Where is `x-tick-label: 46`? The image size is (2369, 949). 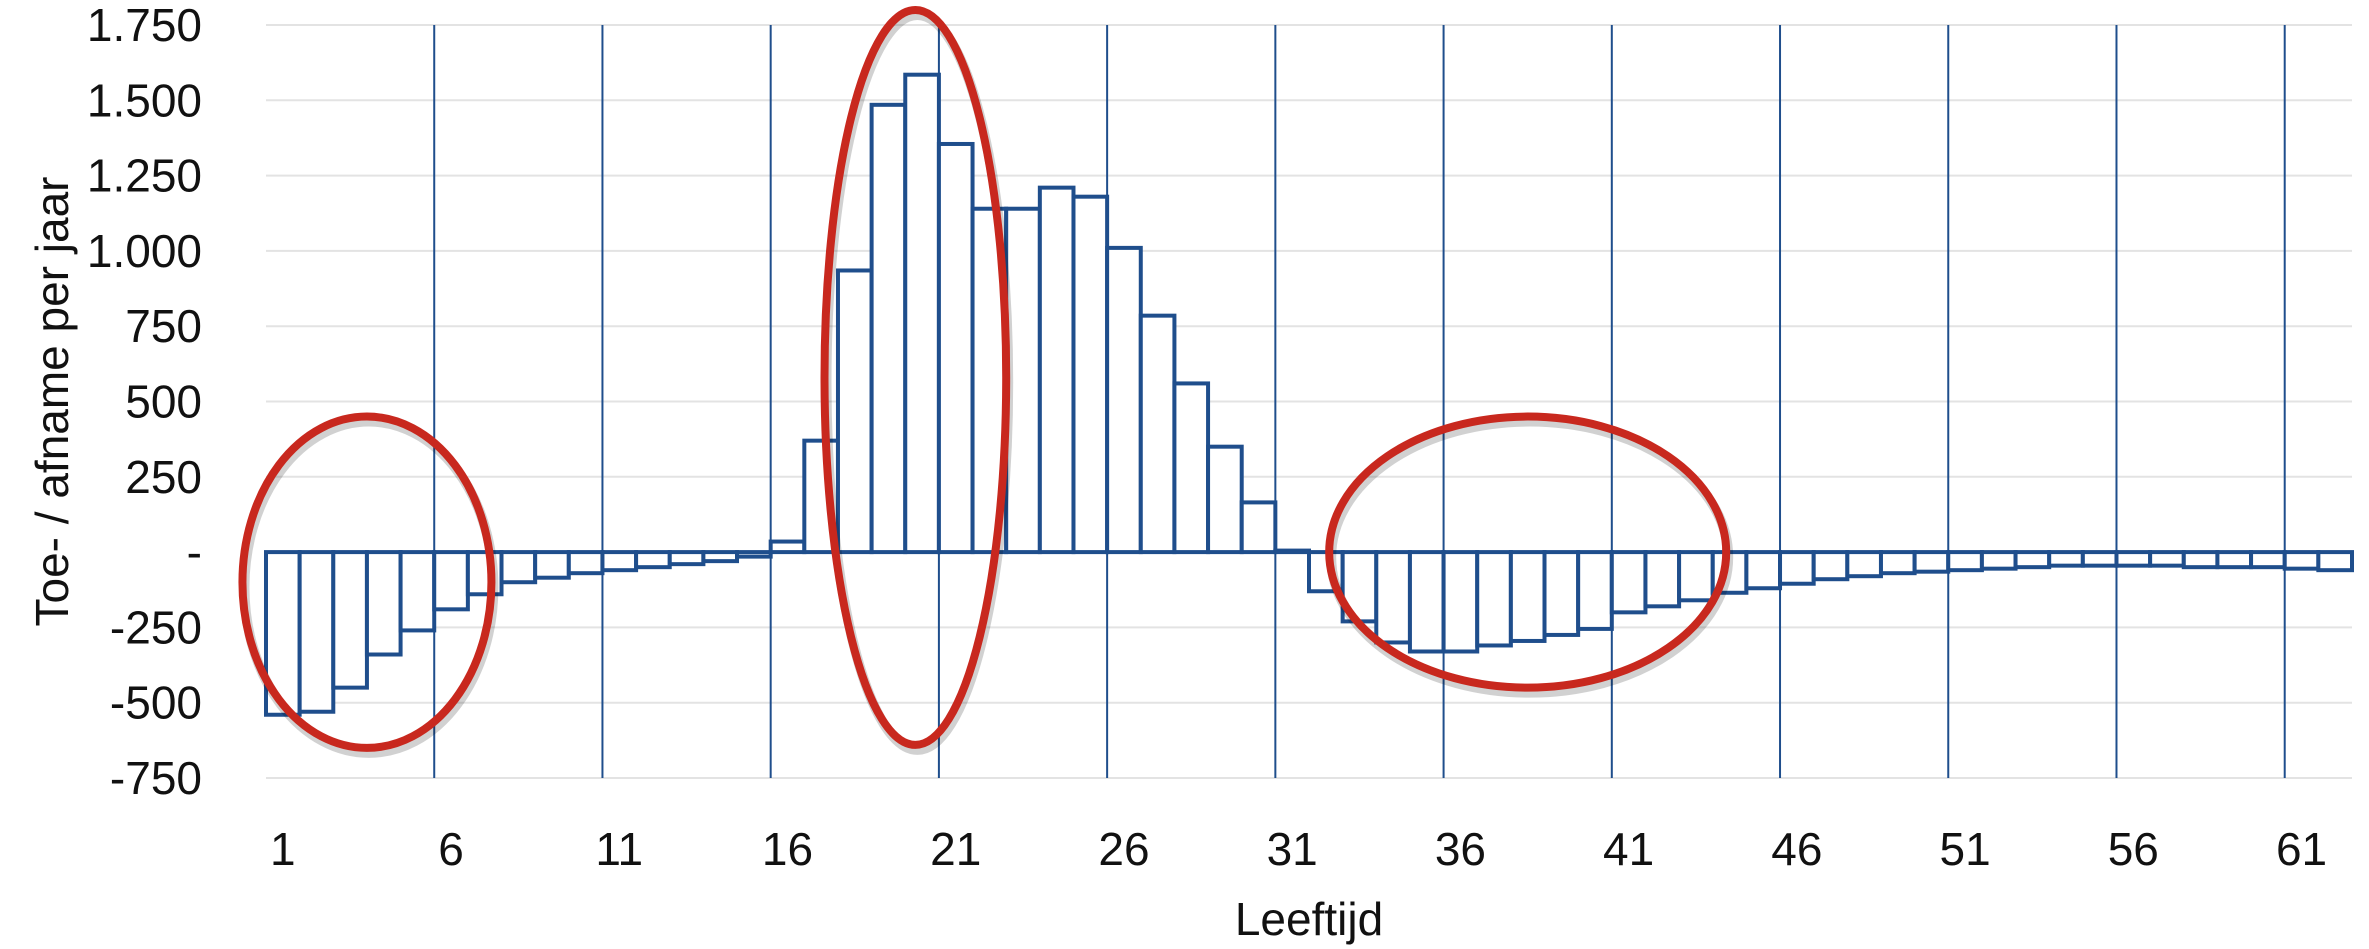
x-tick-label: 46 is located at coordinates (1796, 849).